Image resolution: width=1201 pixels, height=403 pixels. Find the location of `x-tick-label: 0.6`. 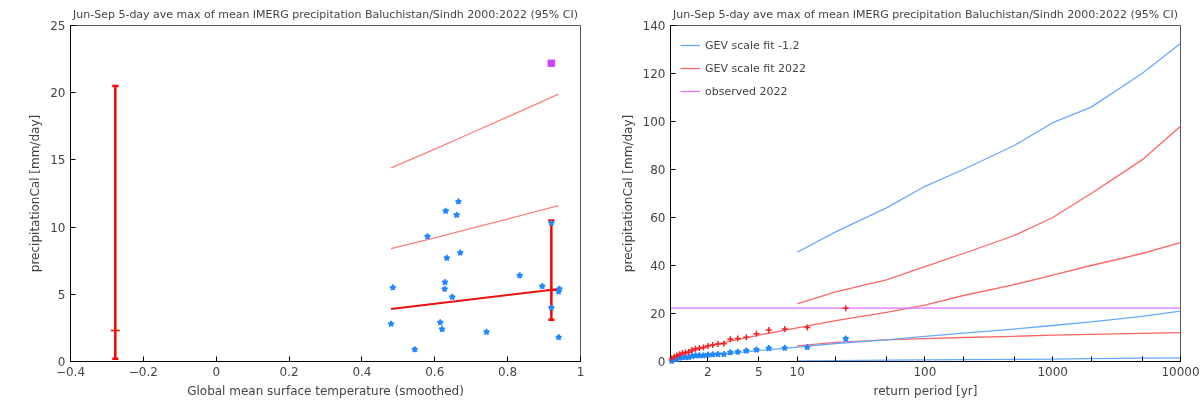

x-tick-label: 0.6 is located at coordinates (435, 371).